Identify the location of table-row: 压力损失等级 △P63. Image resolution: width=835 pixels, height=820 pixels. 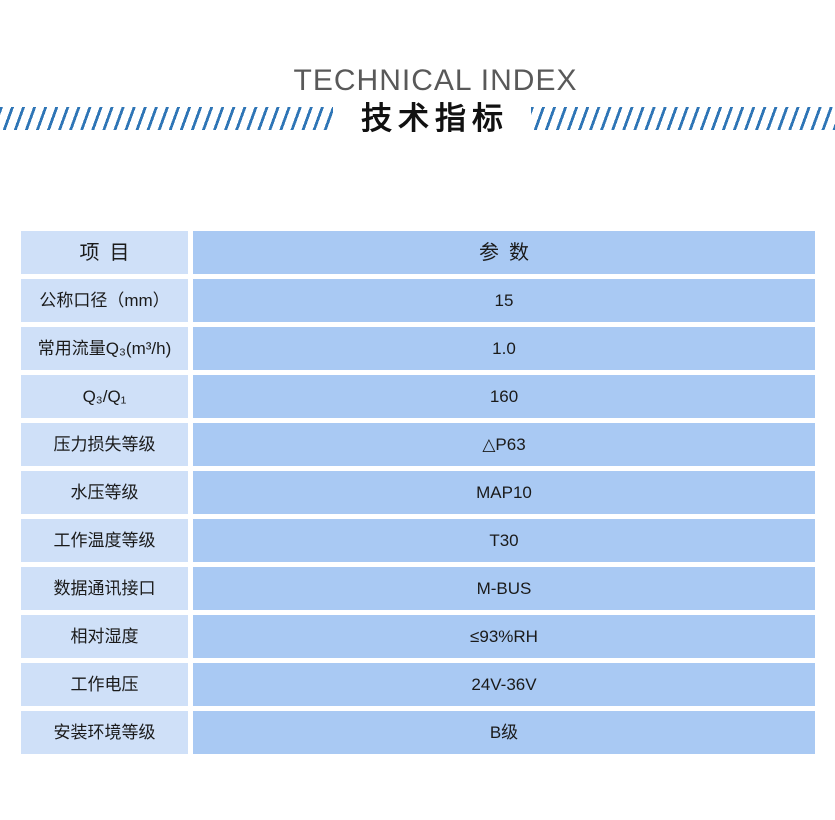
(418, 444).